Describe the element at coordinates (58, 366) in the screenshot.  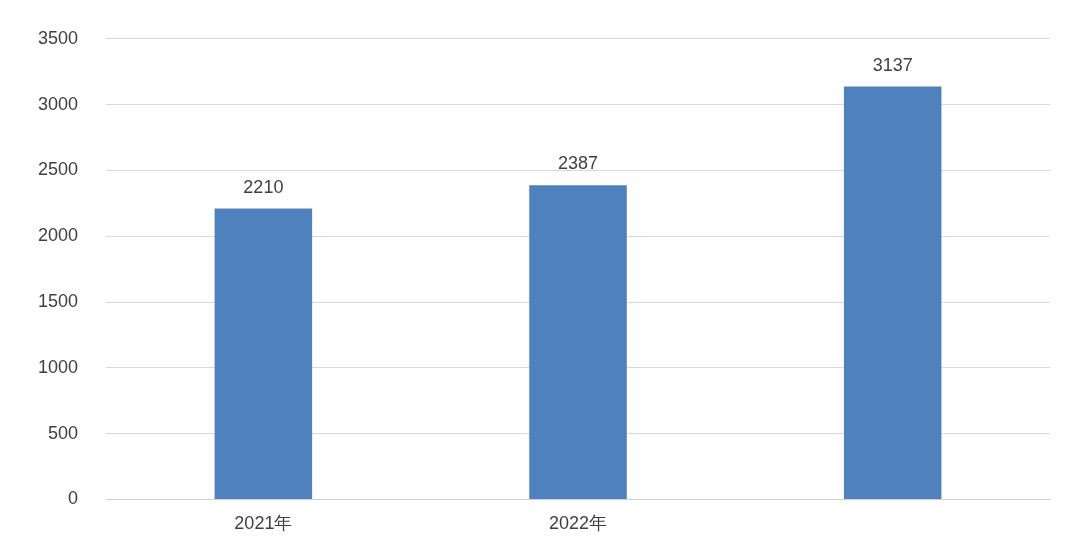
I see `y-tick-label: 1000` at that location.